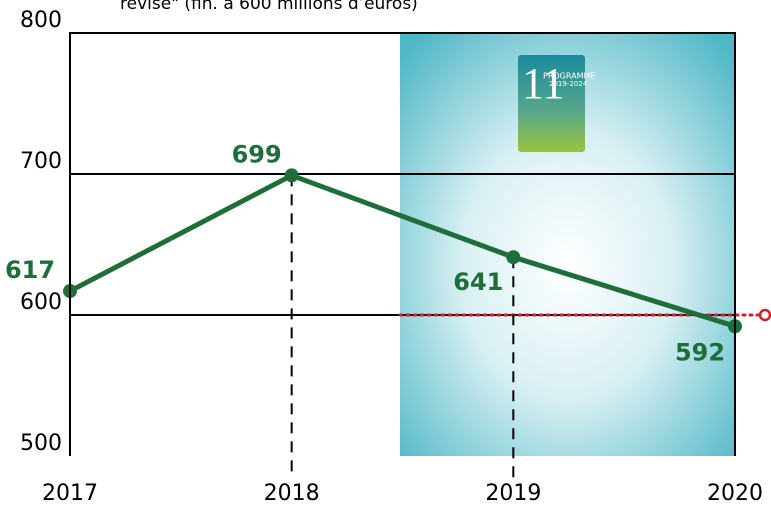  What do you see at coordinates (41, 302) in the screenshot?
I see `y-tick-label: 600` at bounding box center [41, 302].